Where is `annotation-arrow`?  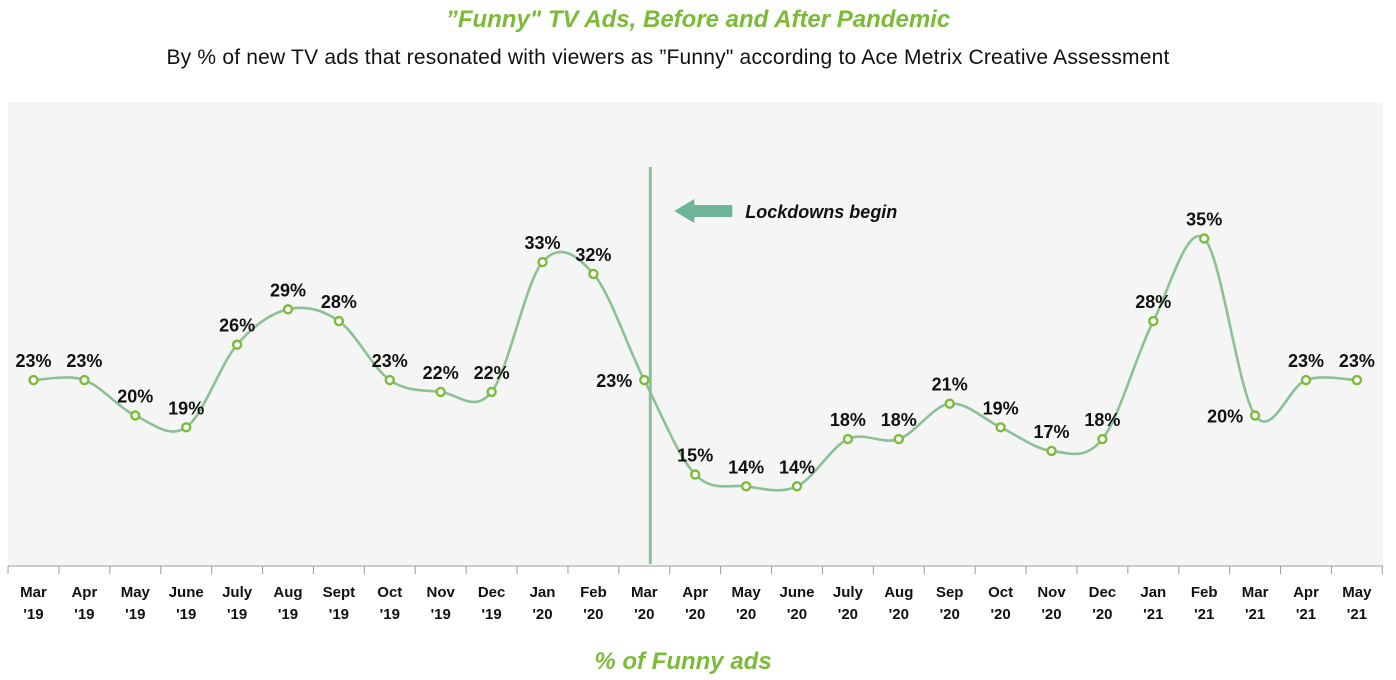
annotation-arrow is located at coordinates (703, 211).